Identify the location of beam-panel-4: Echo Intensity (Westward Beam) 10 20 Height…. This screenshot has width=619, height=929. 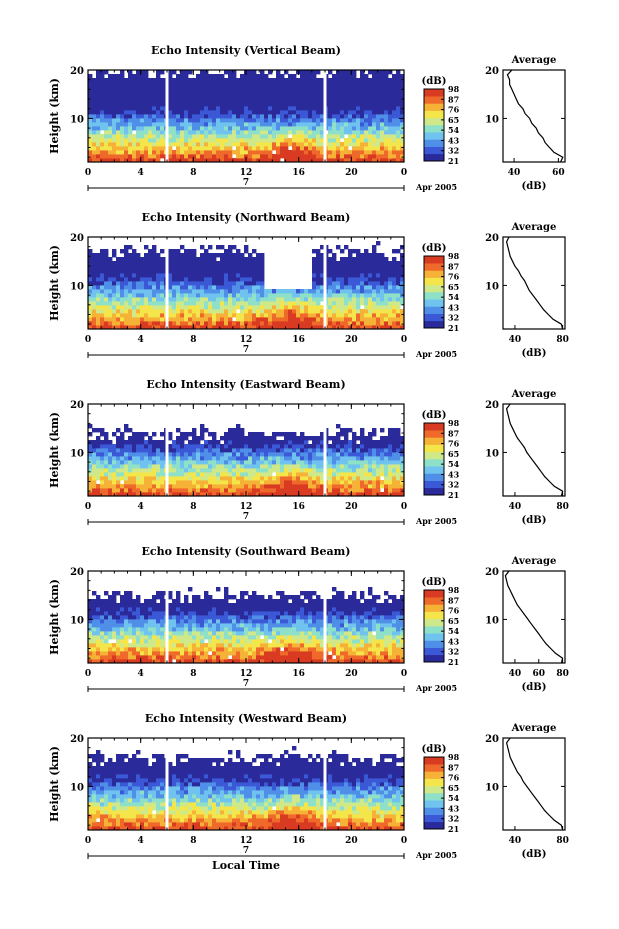
(308, 786).